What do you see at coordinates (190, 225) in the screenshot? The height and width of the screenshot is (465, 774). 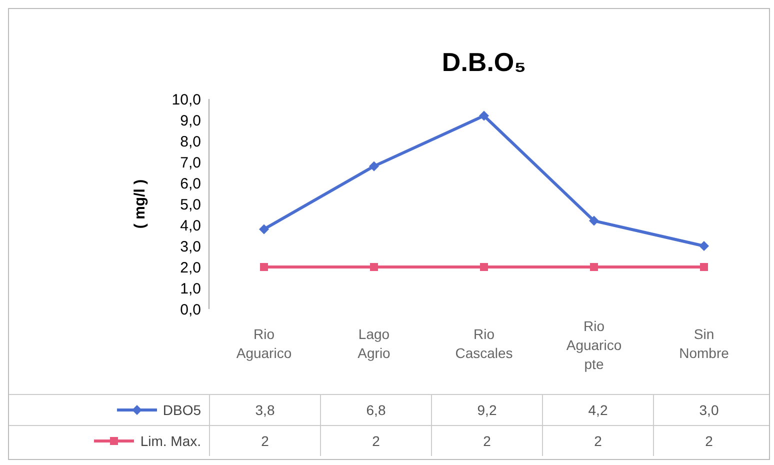 I see `y-tick-label: 4,0` at bounding box center [190, 225].